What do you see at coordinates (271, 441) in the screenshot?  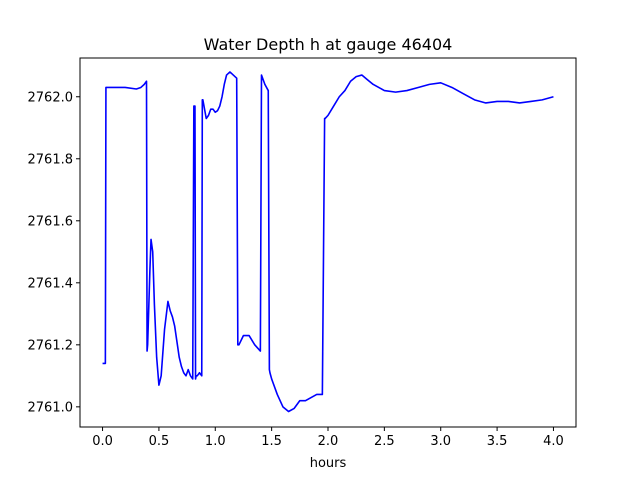 I see `x-tick-label: 1.5` at bounding box center [271, 441].